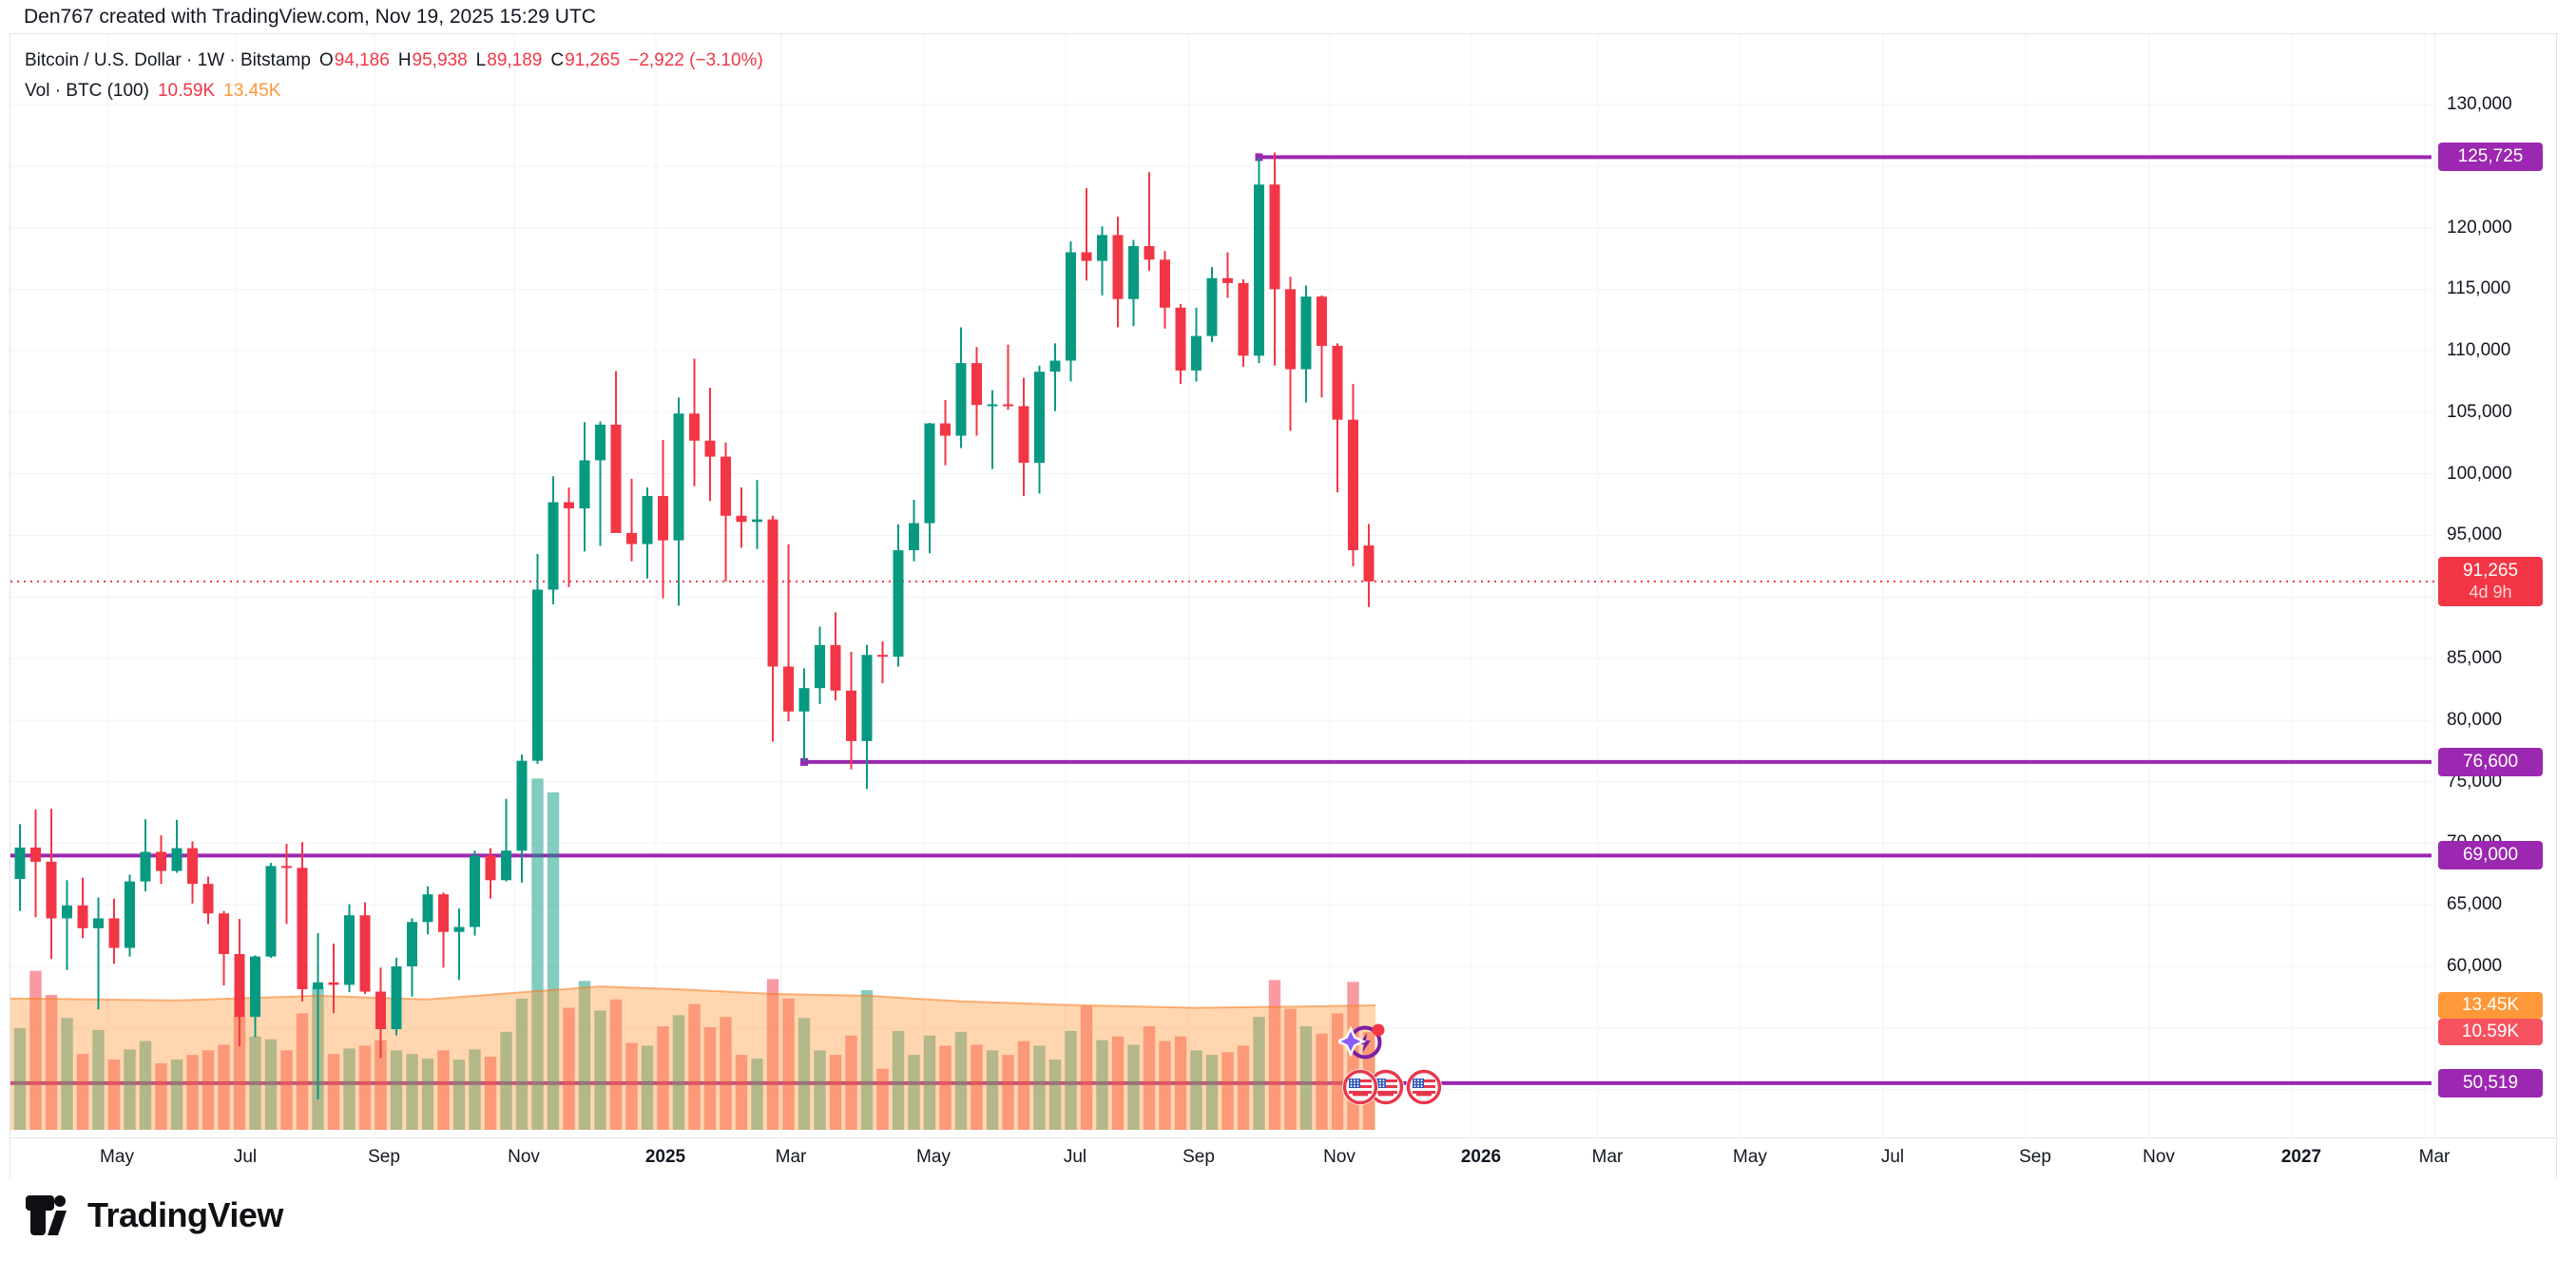  Describe the element at coordinates (2475, 904) in the screenshot. I see `price-axis-label: 65,000` at that location.